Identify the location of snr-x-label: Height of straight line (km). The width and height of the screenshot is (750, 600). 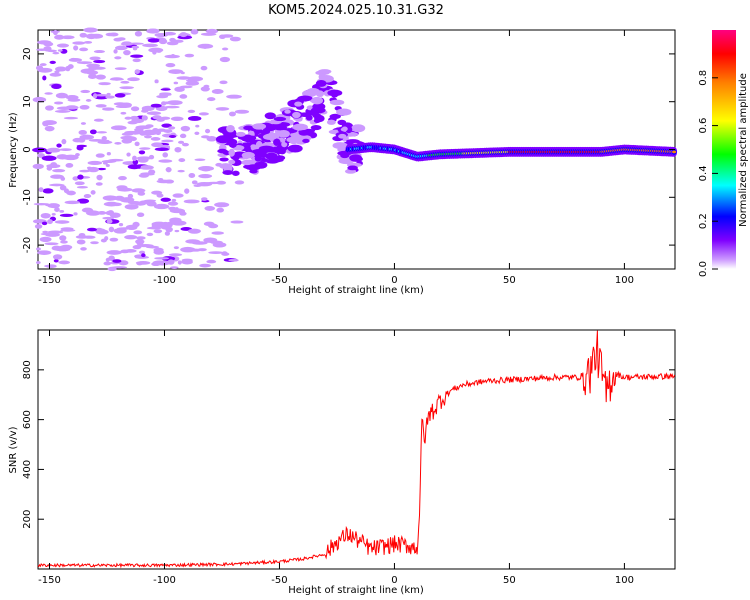
(356, 590).